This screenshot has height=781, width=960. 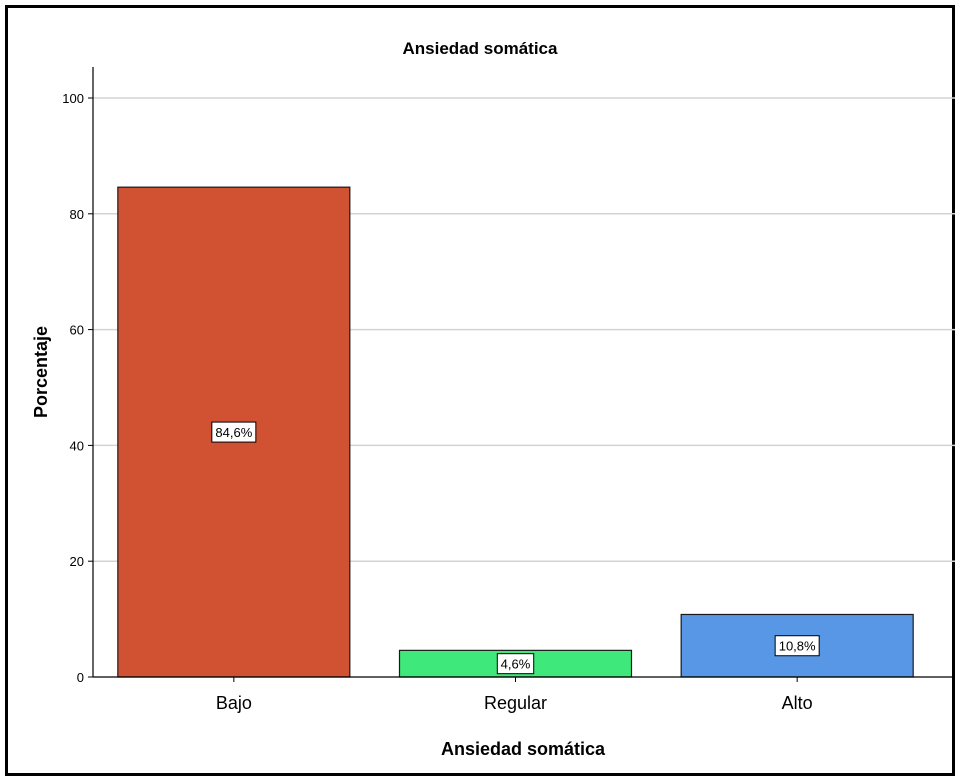 I want to click on x-tick-label: Bajo, so click(x=234, y=703).